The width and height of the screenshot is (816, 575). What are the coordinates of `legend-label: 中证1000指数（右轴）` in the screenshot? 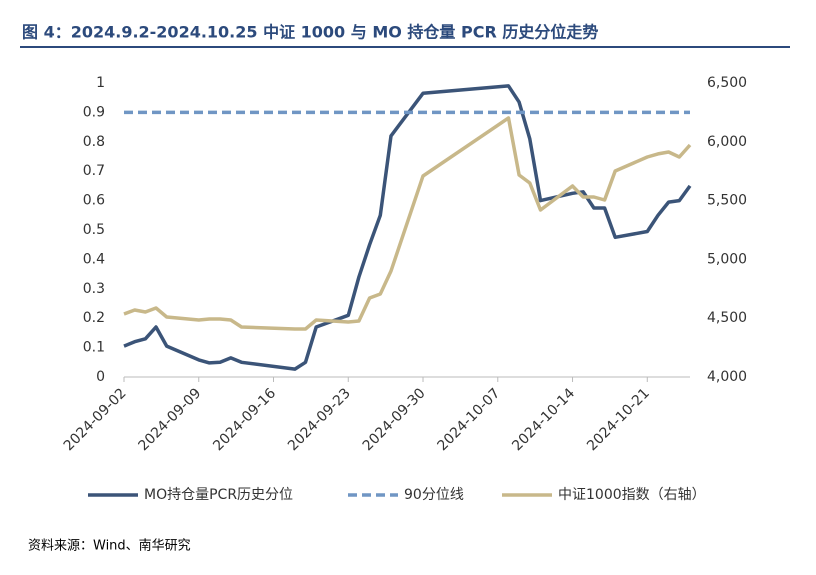 It's located at (632, 495).